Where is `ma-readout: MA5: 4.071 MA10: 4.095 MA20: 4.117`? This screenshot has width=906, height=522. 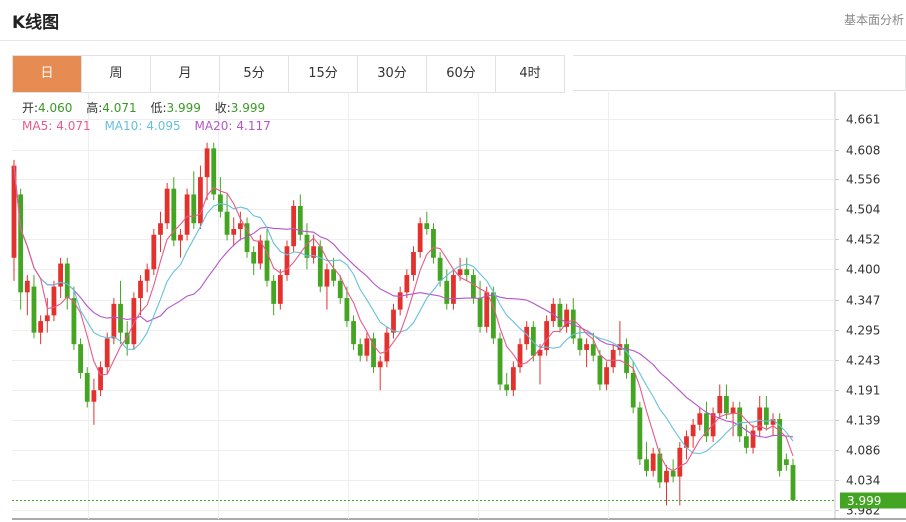
ma-readout: MA5: 4.071 MA10: 4.095 MA20: 4.117 is located at coordinates (148, 126).